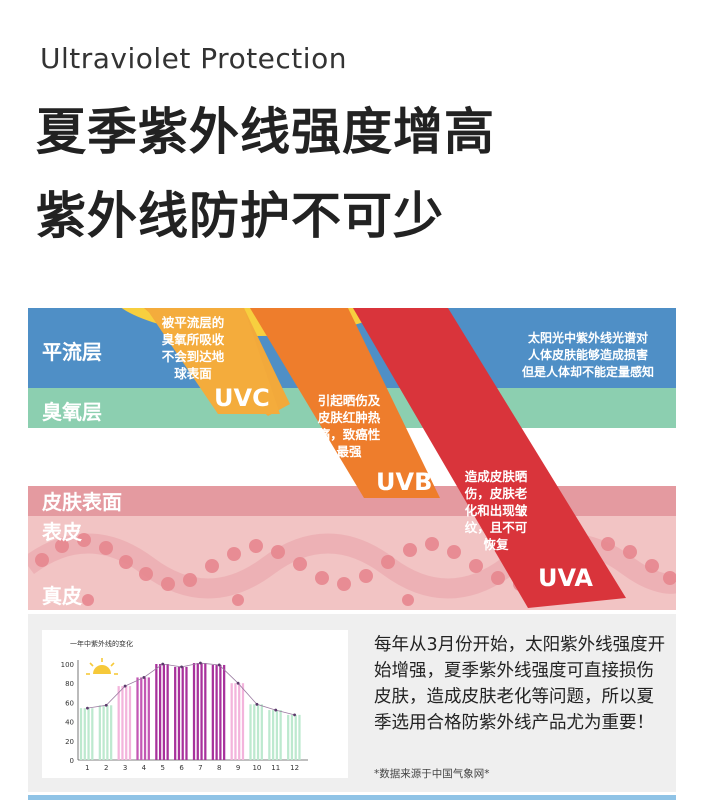  Describe the element at coordinates (496, 510) in the screenshot. I see `uva-note: 造成皮肤晒 伤，皮肤老 化和出现皱 纹，且不可 恢复` at that location.